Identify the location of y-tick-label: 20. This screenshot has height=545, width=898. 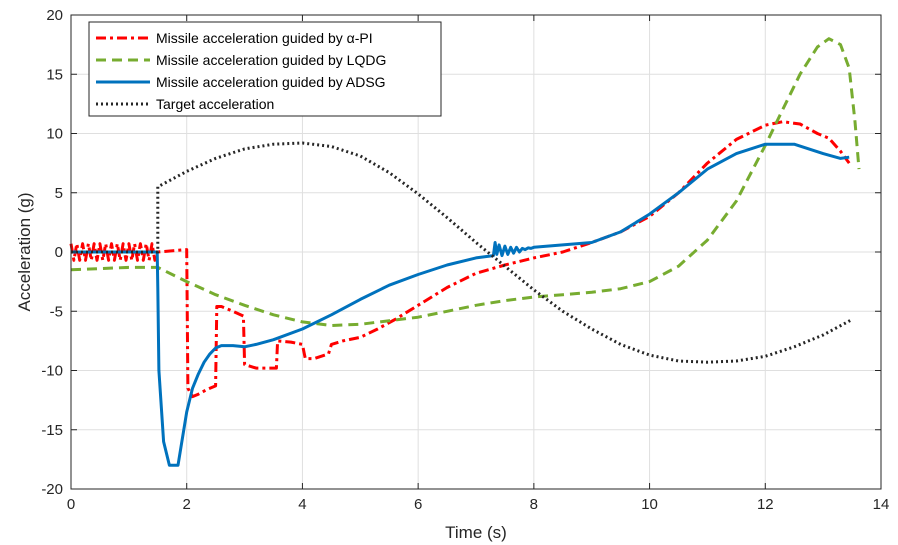
(54, 15).